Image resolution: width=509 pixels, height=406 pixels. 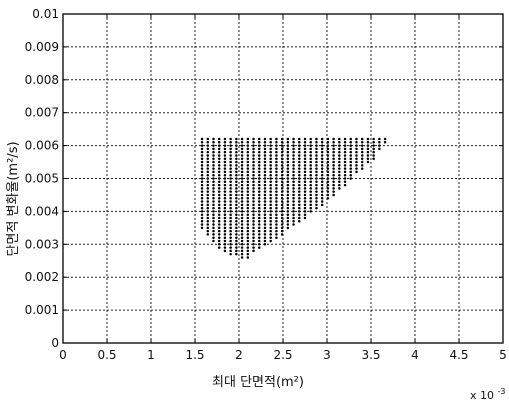 What do you see at coordinates (370, 355) in the screenshot?
I see `x-tick-label: 3.5` at bounding box center [370, 355].